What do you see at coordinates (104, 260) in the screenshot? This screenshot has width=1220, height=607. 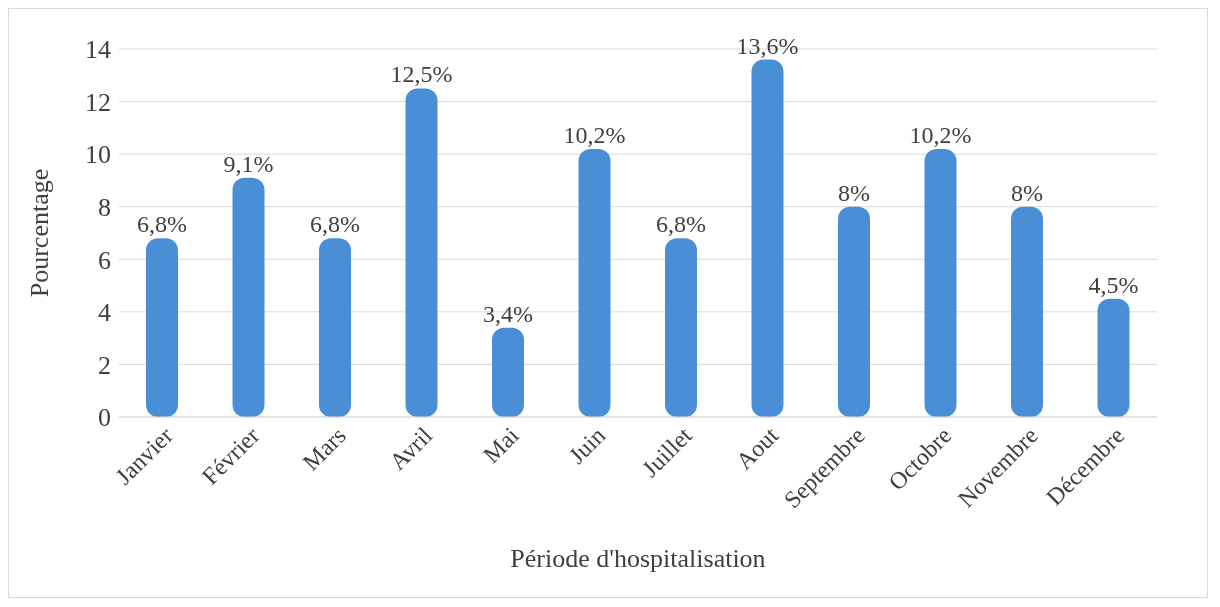 I see `y-tick-label: 6` at bounding box center [104, 260].